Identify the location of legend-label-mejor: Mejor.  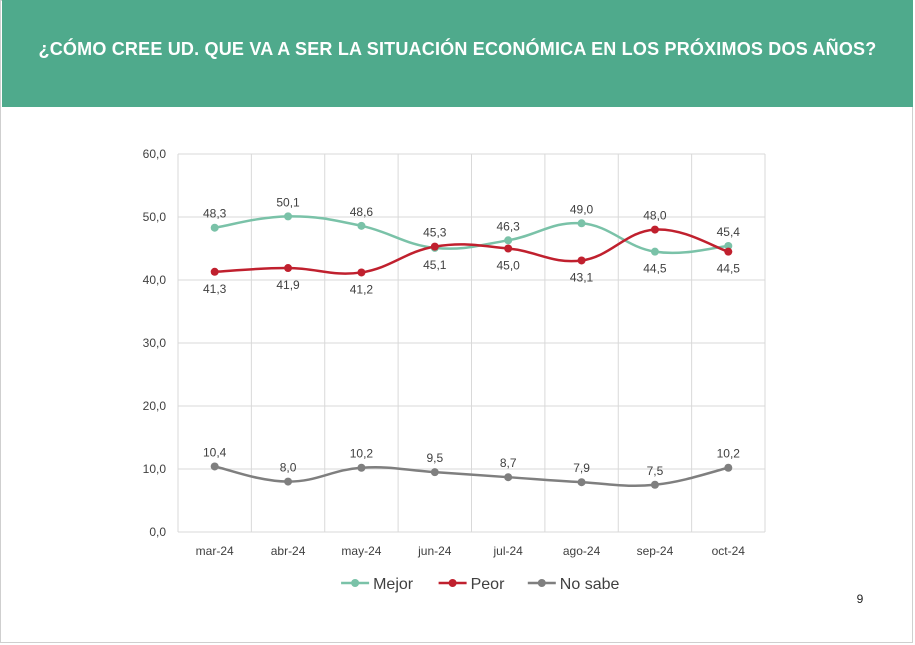
(393, 584).